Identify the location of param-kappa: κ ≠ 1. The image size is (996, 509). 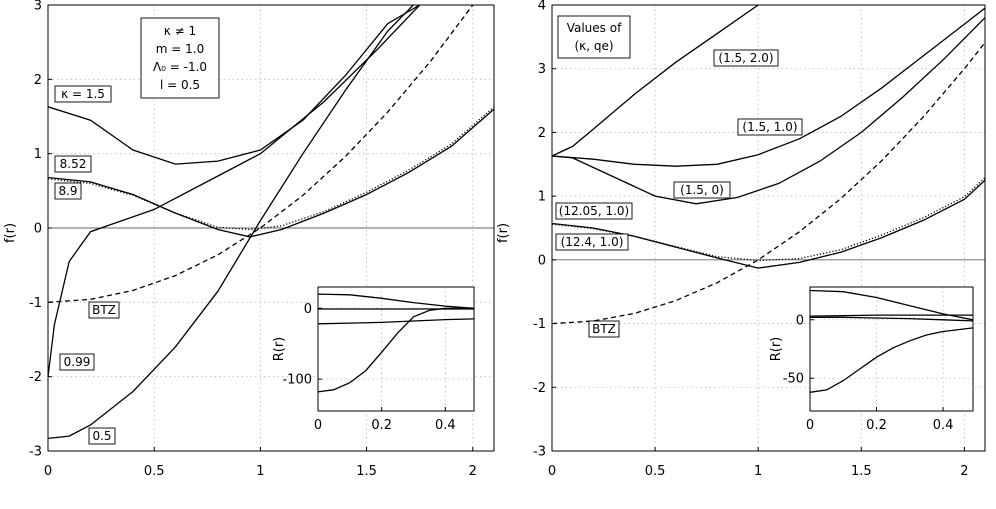
(180, 31).